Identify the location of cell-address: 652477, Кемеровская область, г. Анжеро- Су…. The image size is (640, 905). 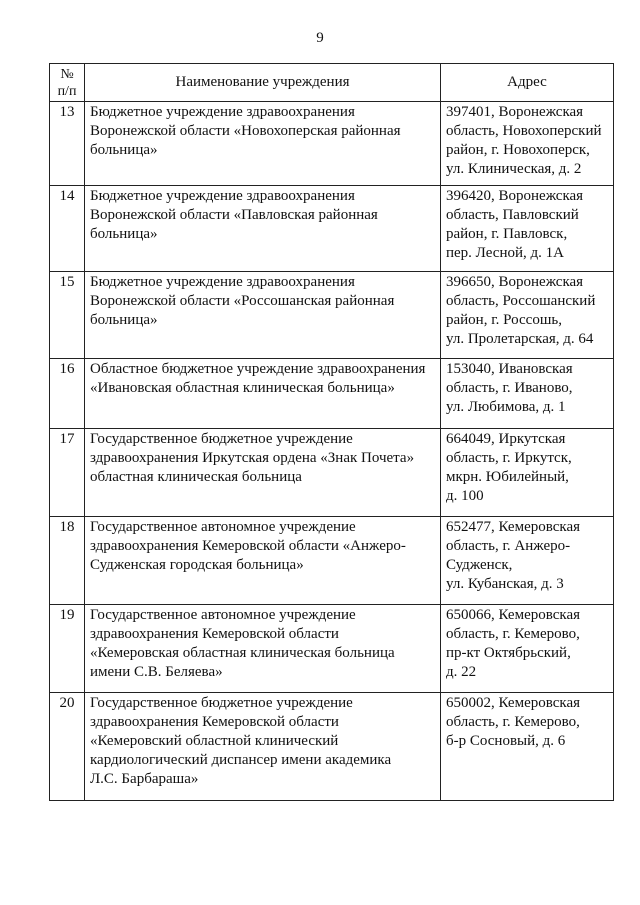
(527, 560).